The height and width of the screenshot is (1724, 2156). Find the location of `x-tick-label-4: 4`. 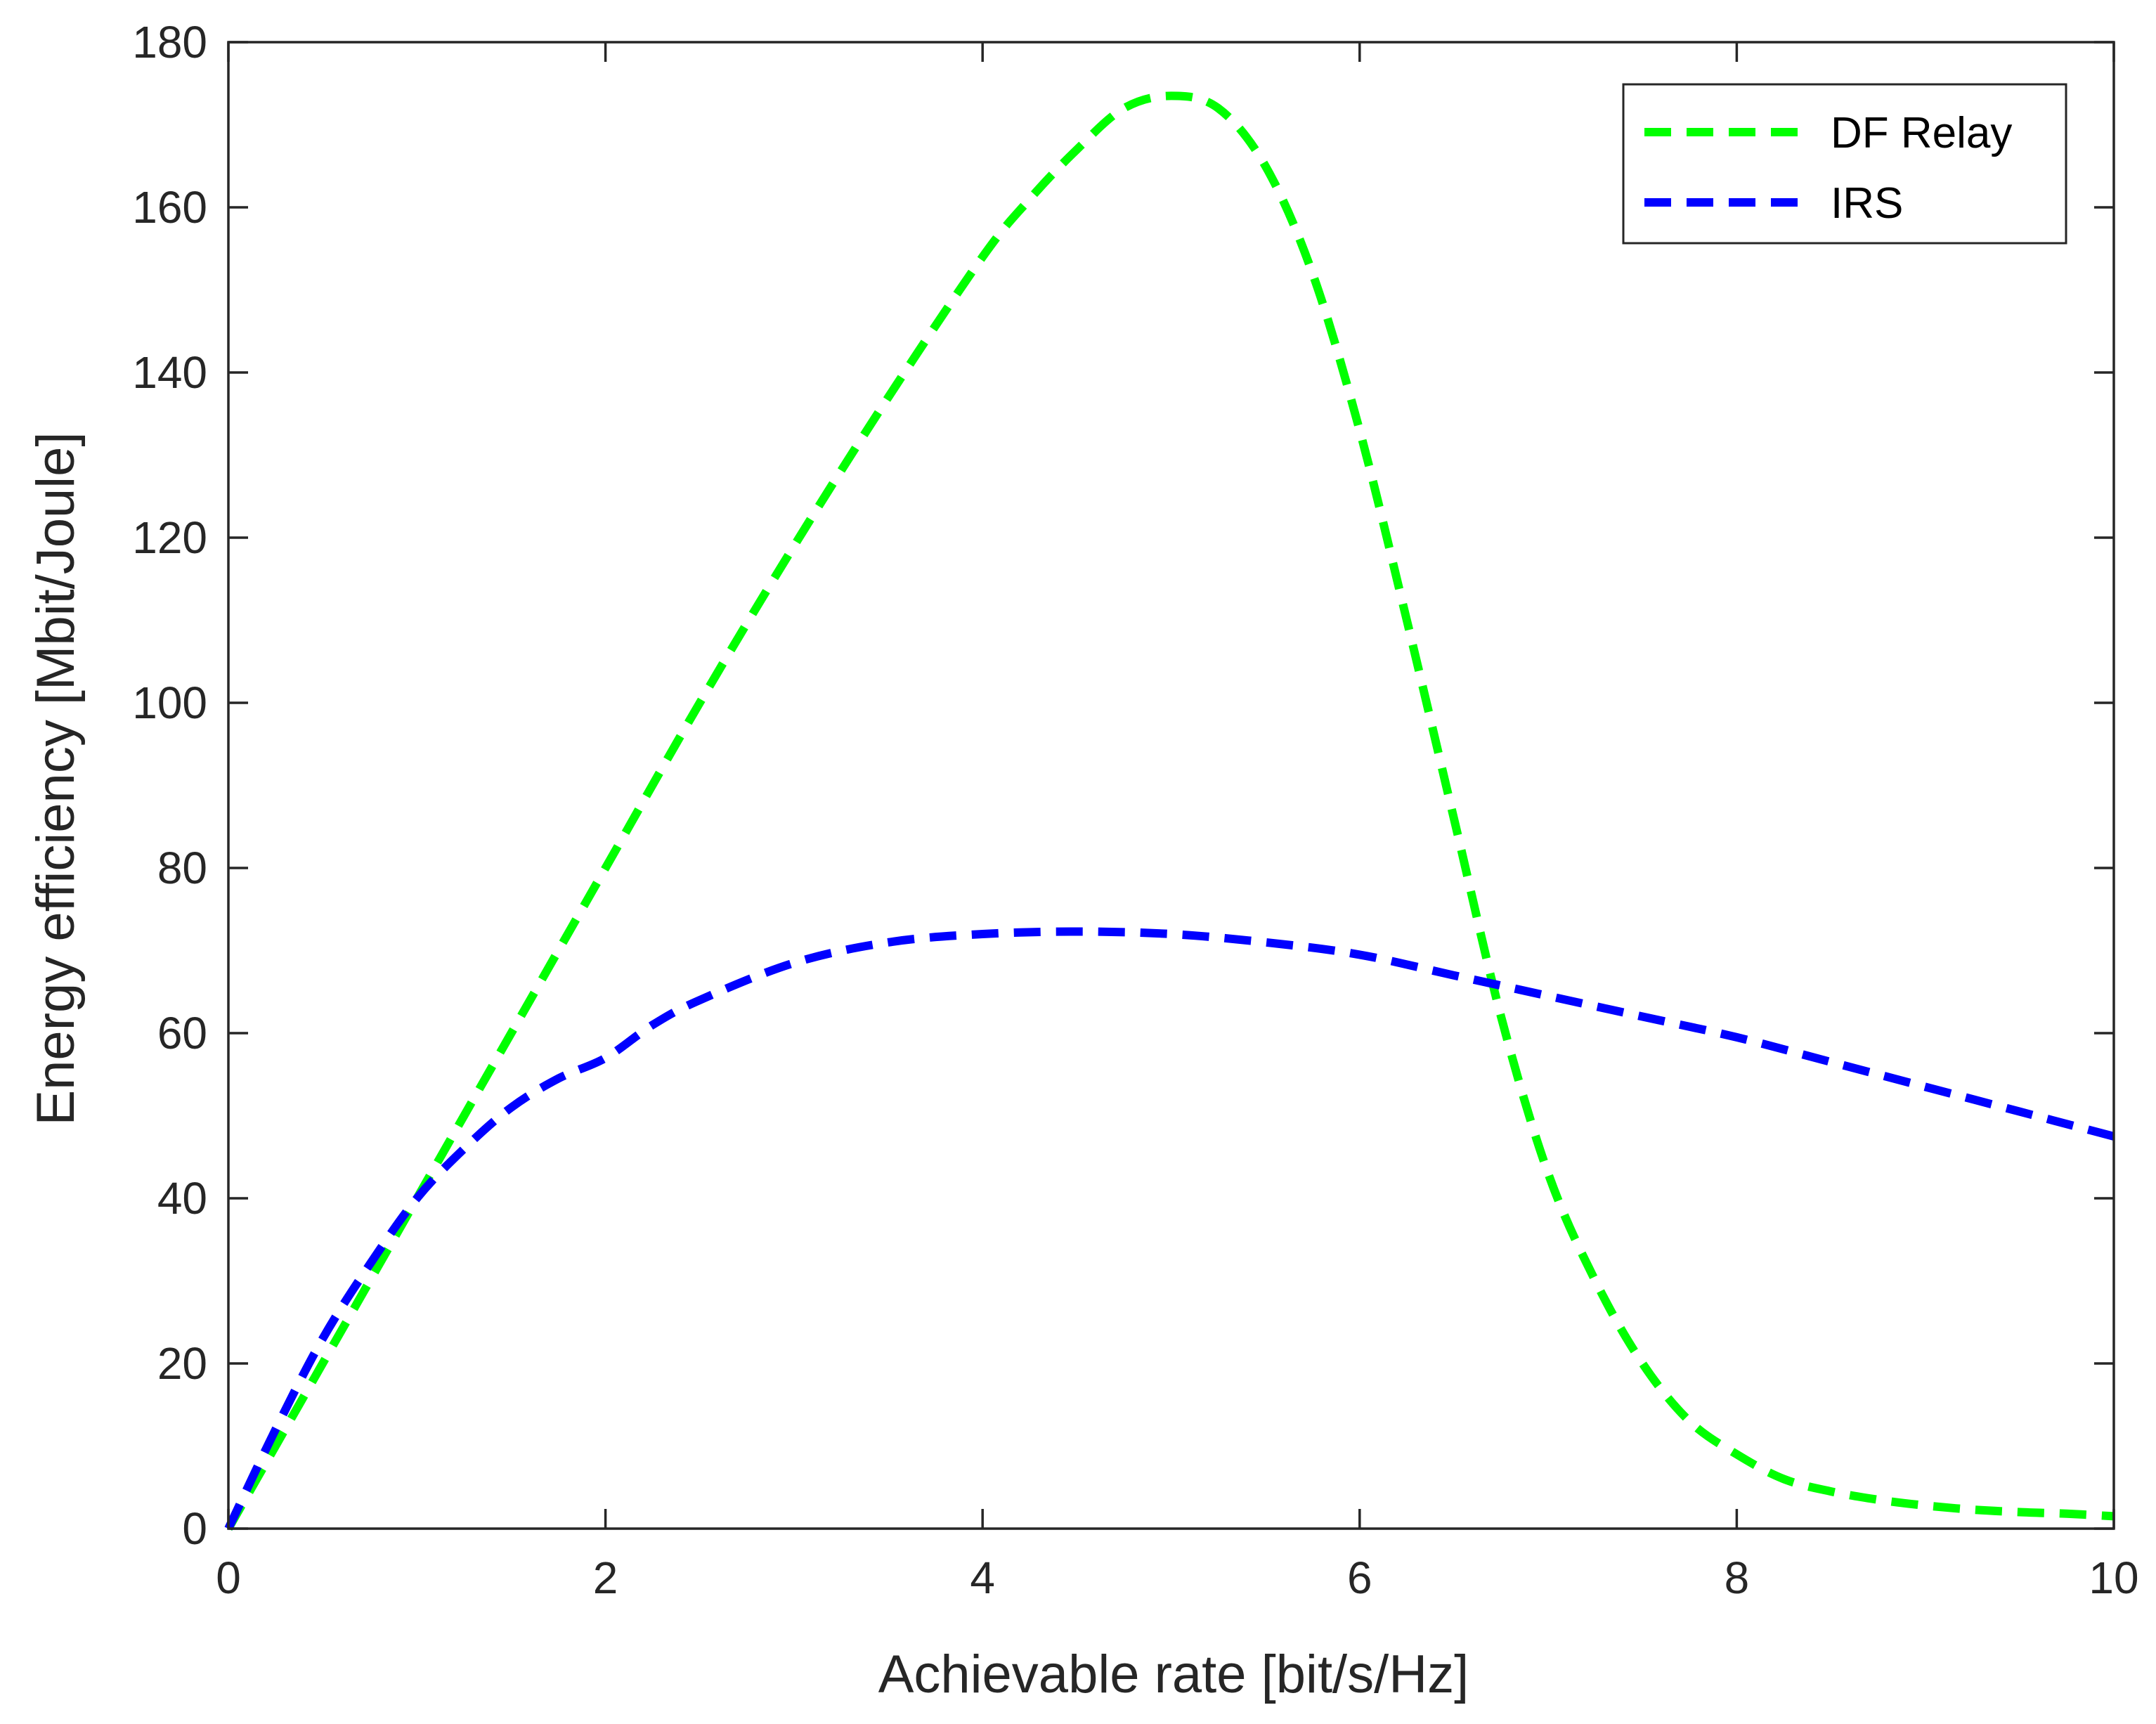

x-tick-label-4: 4 is located at coordinates (983, 1578).